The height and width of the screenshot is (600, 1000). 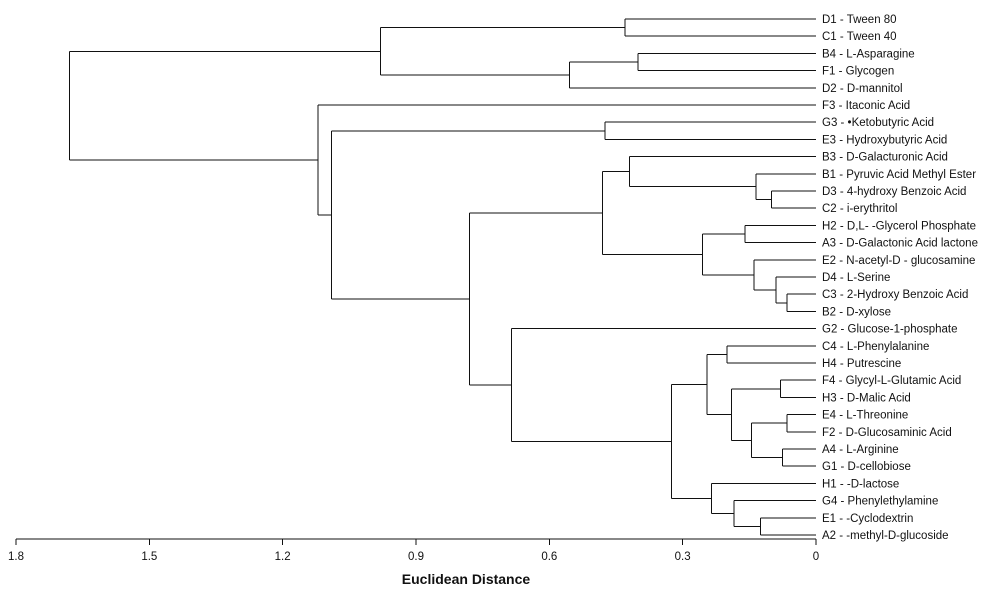 What do you see at coordinates (866, 106) in the screenshot?
I see `leaf-label-f3: F3 - Itaconic Acid` at bounding box center [866, 106].